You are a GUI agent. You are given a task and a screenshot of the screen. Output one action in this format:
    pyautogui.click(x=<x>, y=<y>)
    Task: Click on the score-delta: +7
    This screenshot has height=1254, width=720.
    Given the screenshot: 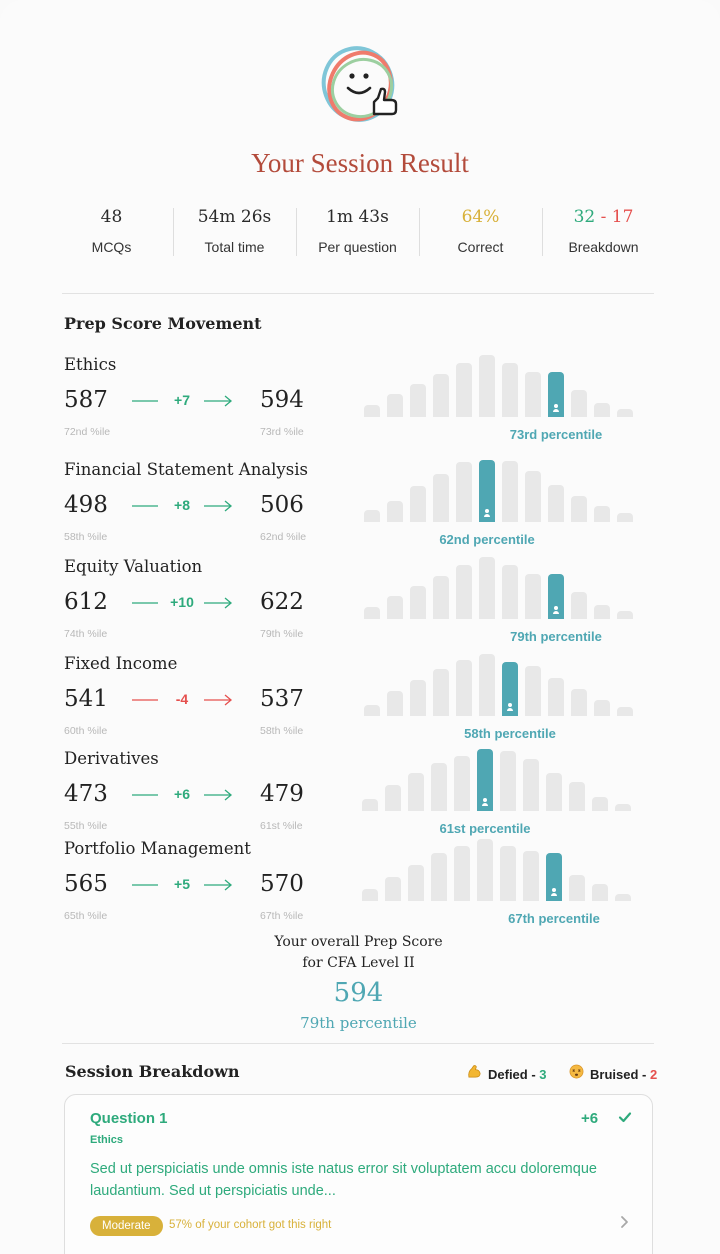 What is the action you would take?
    pyautogui.click(x=182, y=400)
    